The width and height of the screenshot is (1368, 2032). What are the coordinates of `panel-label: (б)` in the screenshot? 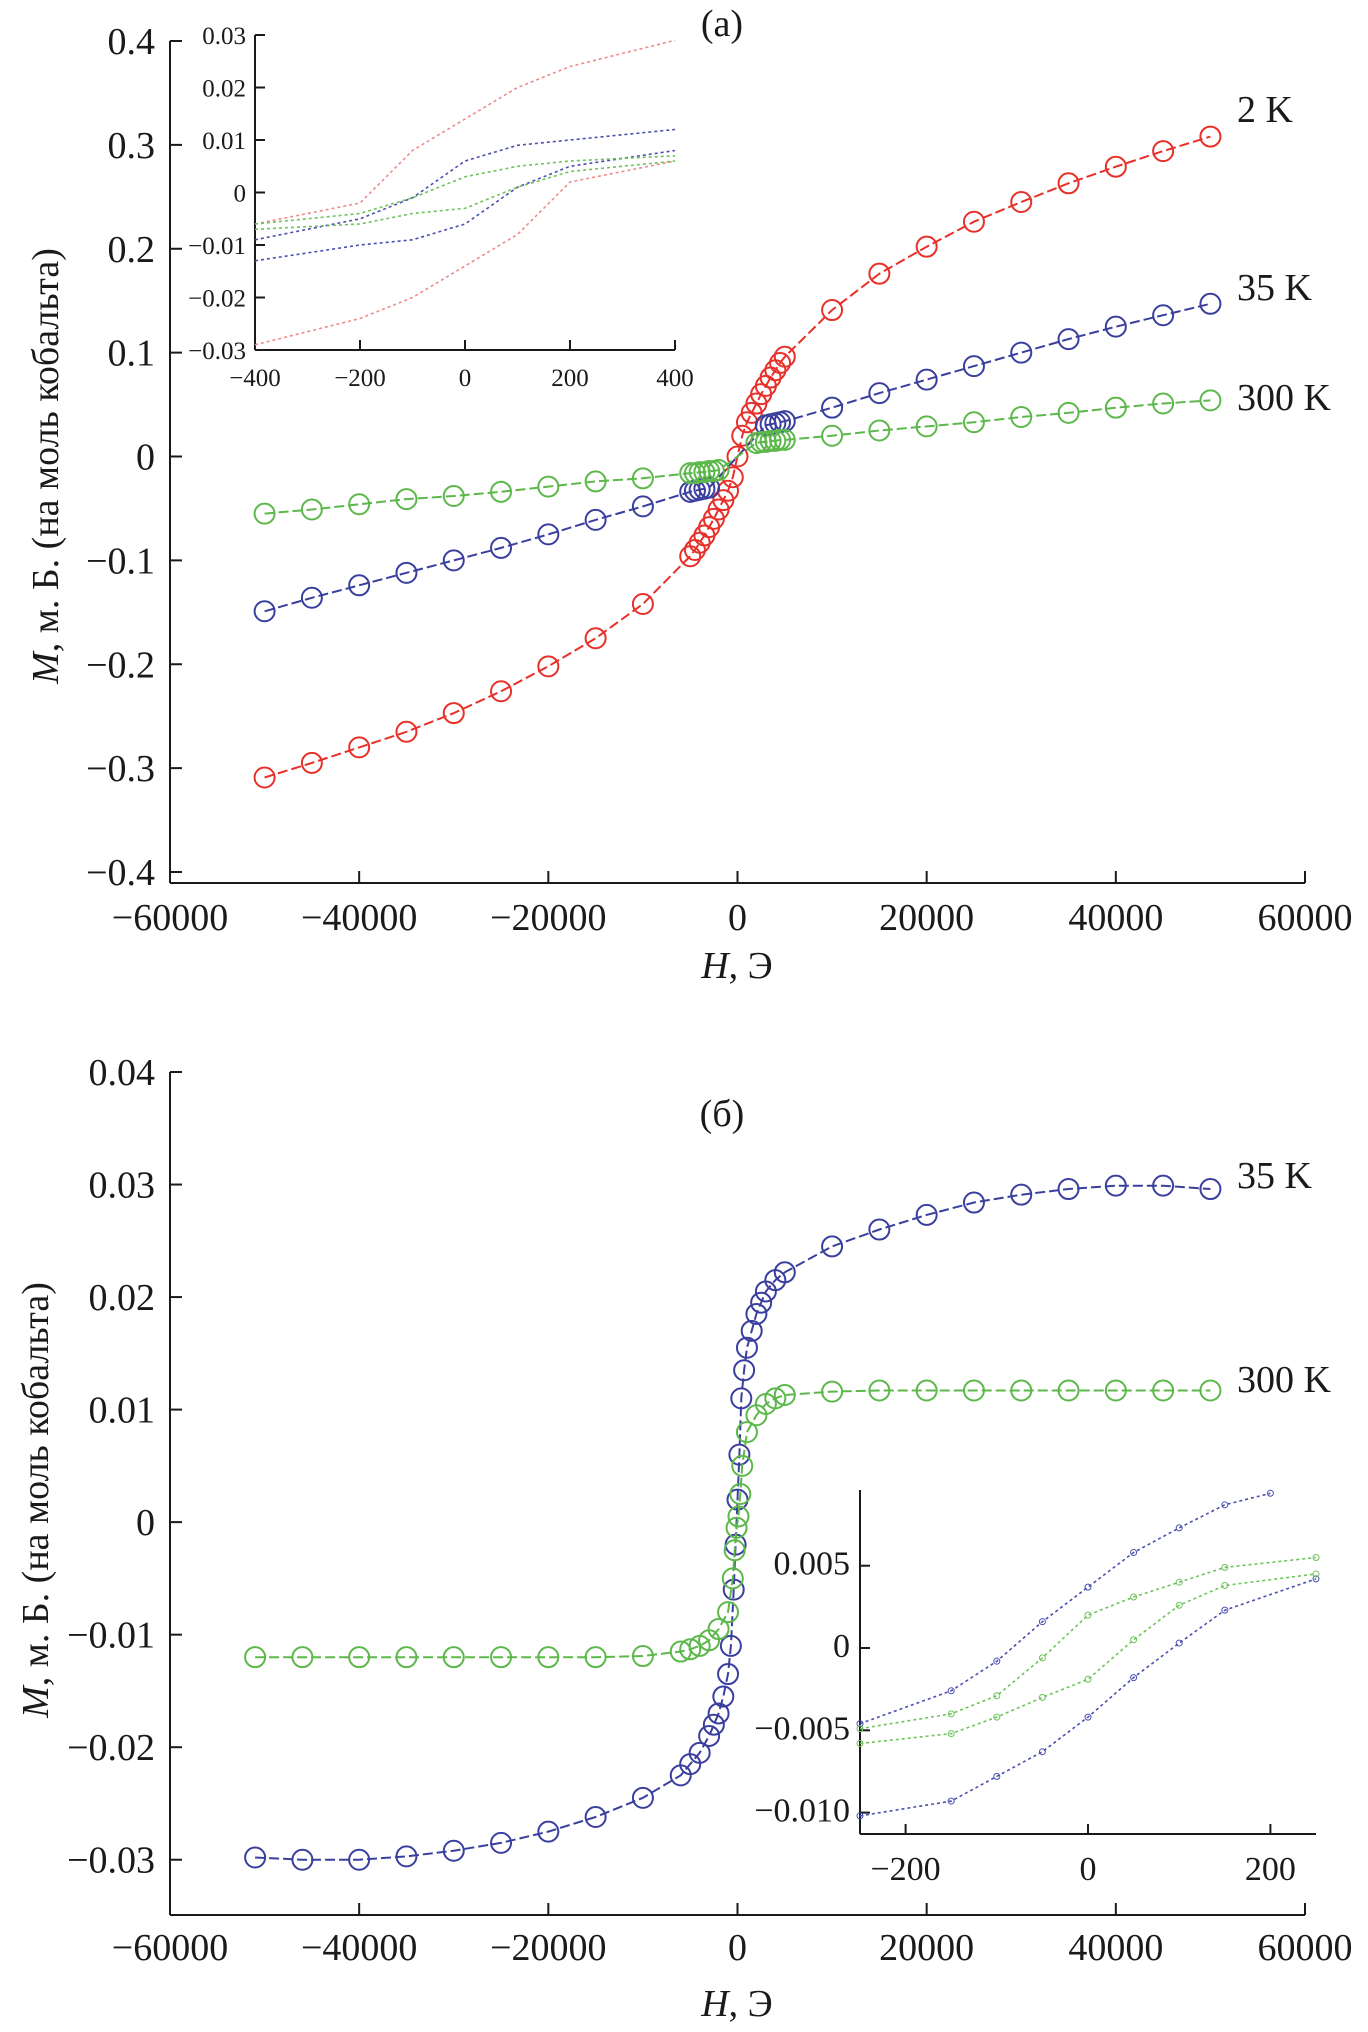 It's located at (722, 1114).